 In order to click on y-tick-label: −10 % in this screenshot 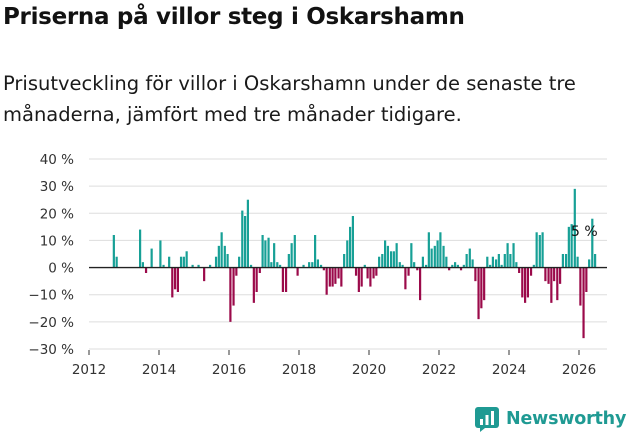, I will do `click(51, 296)`.